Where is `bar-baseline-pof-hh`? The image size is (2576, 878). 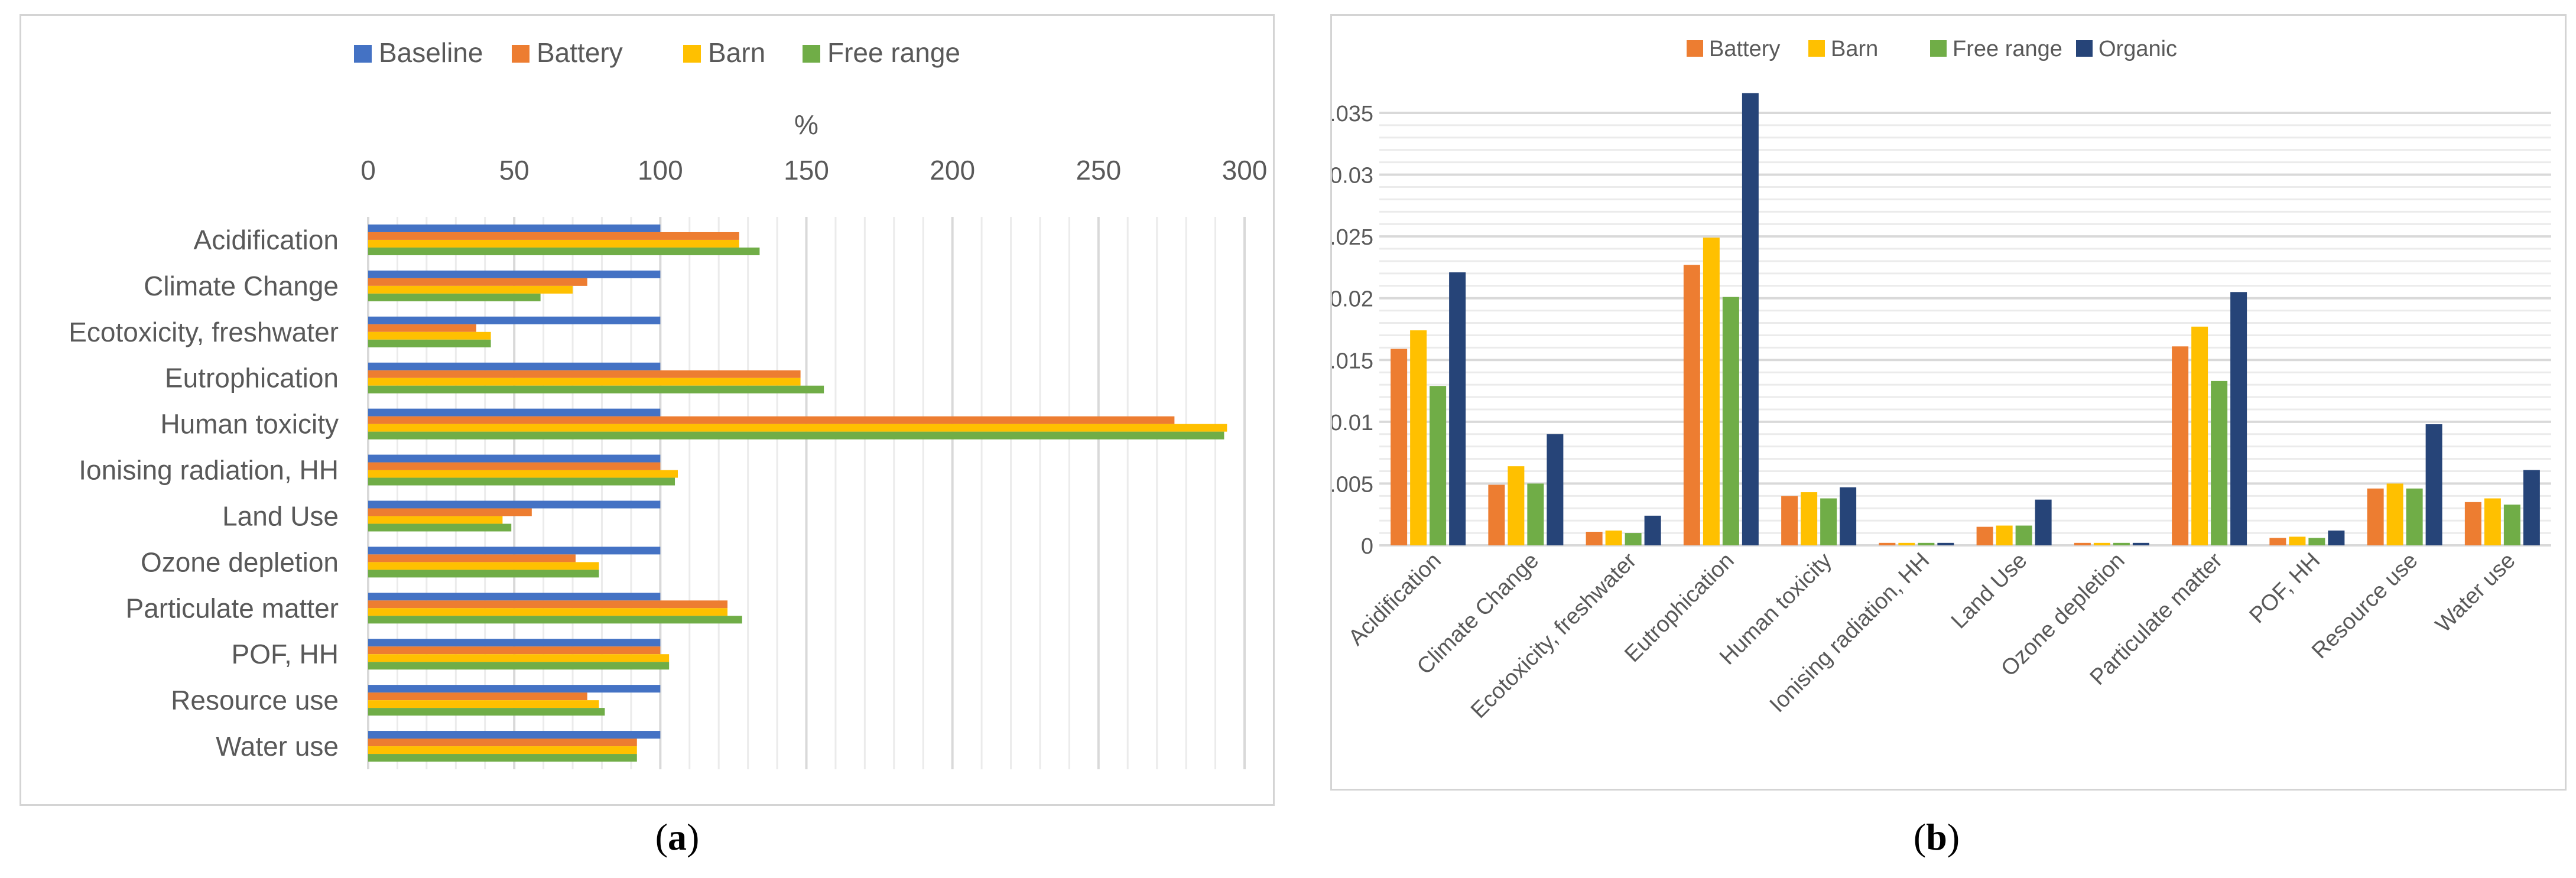 bar-baseline-pof-hh is located at coordinates (514, 643).